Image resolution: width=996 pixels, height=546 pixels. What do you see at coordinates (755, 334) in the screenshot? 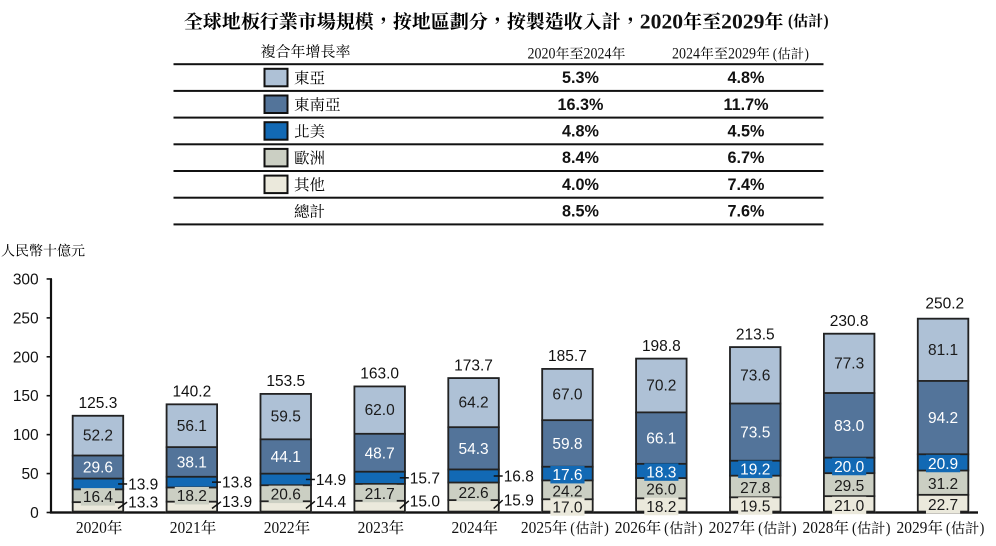
I see `svg-text: 213.5` at bounding box center [755, 334].